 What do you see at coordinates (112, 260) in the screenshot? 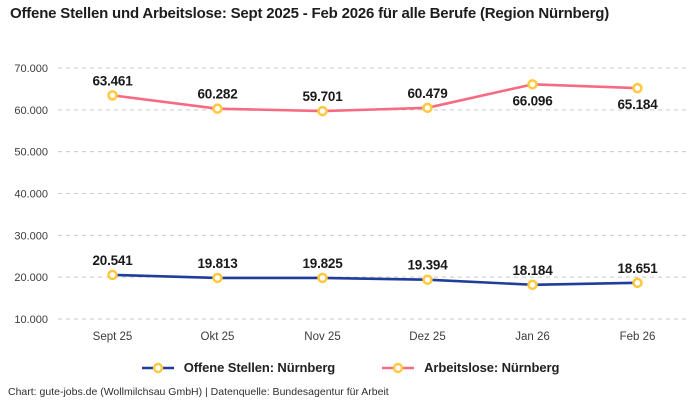
I see `data-point-label: 20.541` at bounding box center [112, 260].